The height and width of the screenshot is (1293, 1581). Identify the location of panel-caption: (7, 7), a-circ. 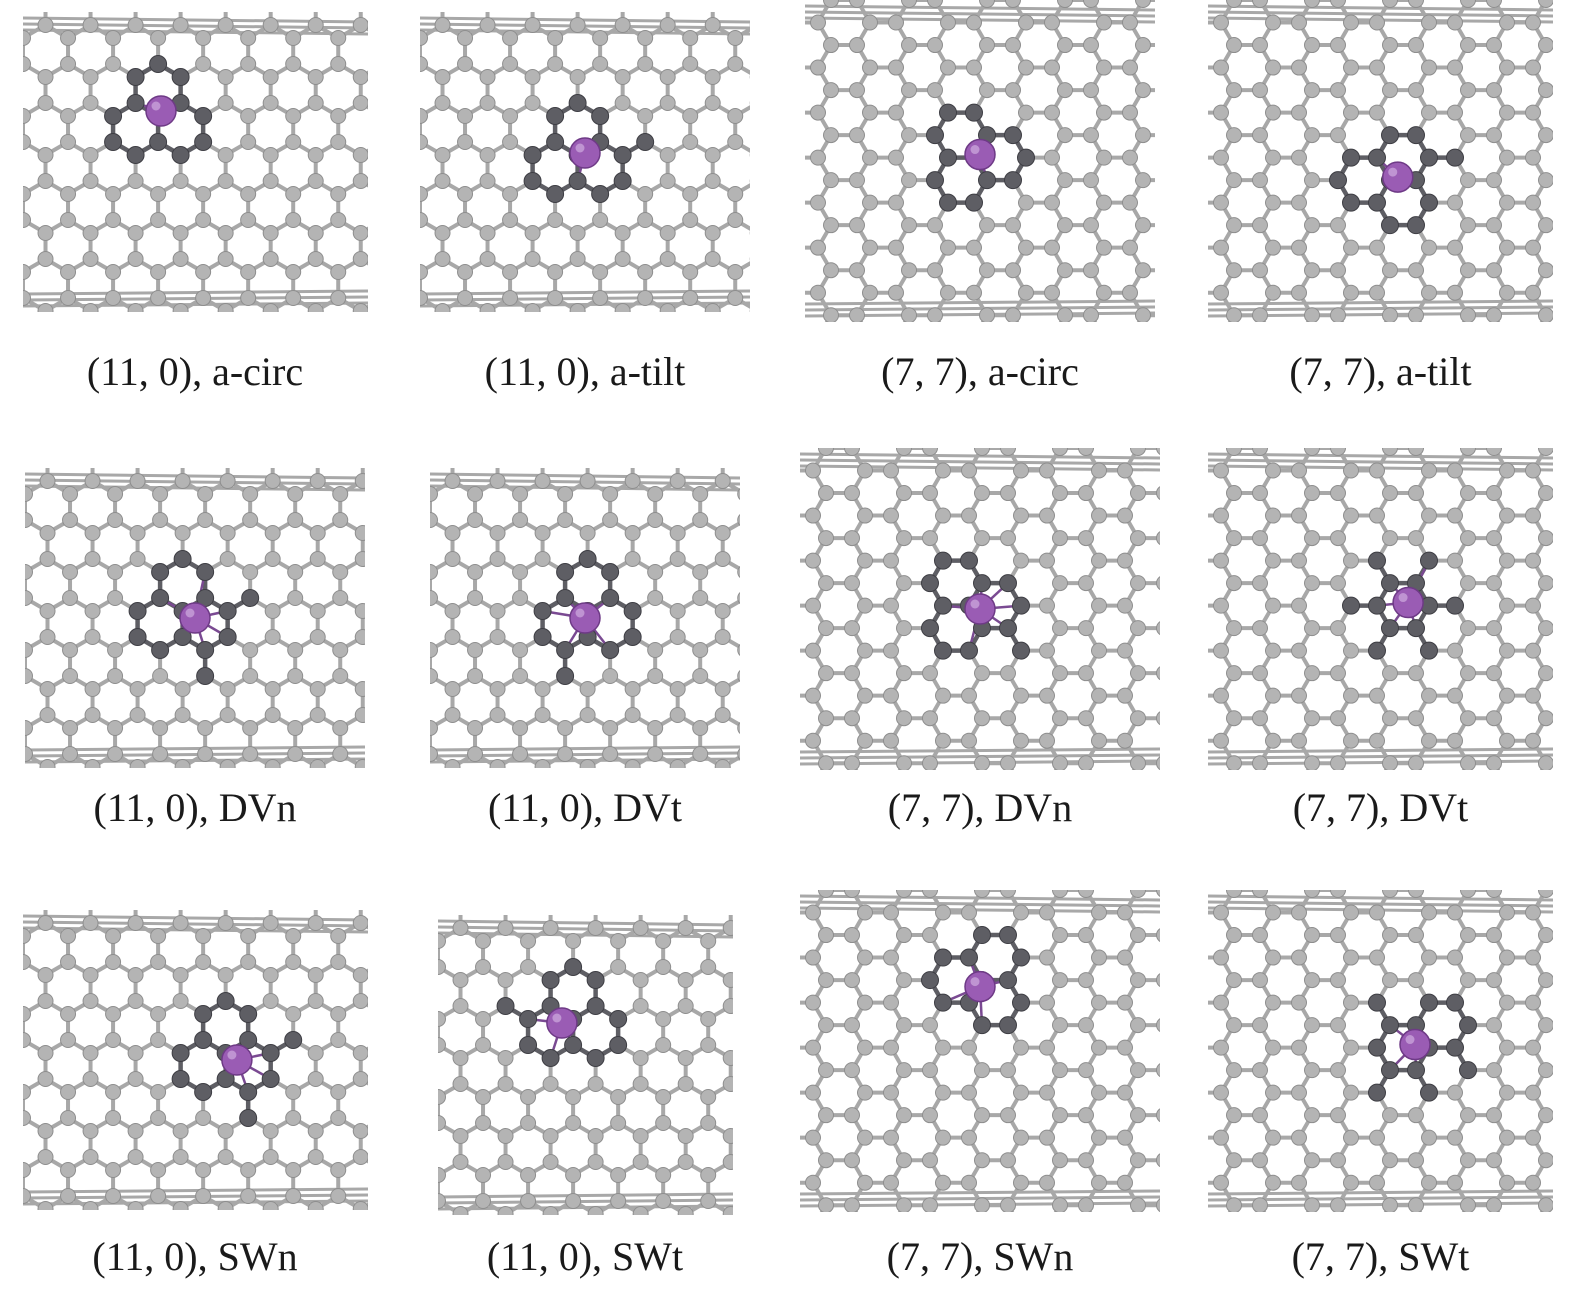
(980, 371).